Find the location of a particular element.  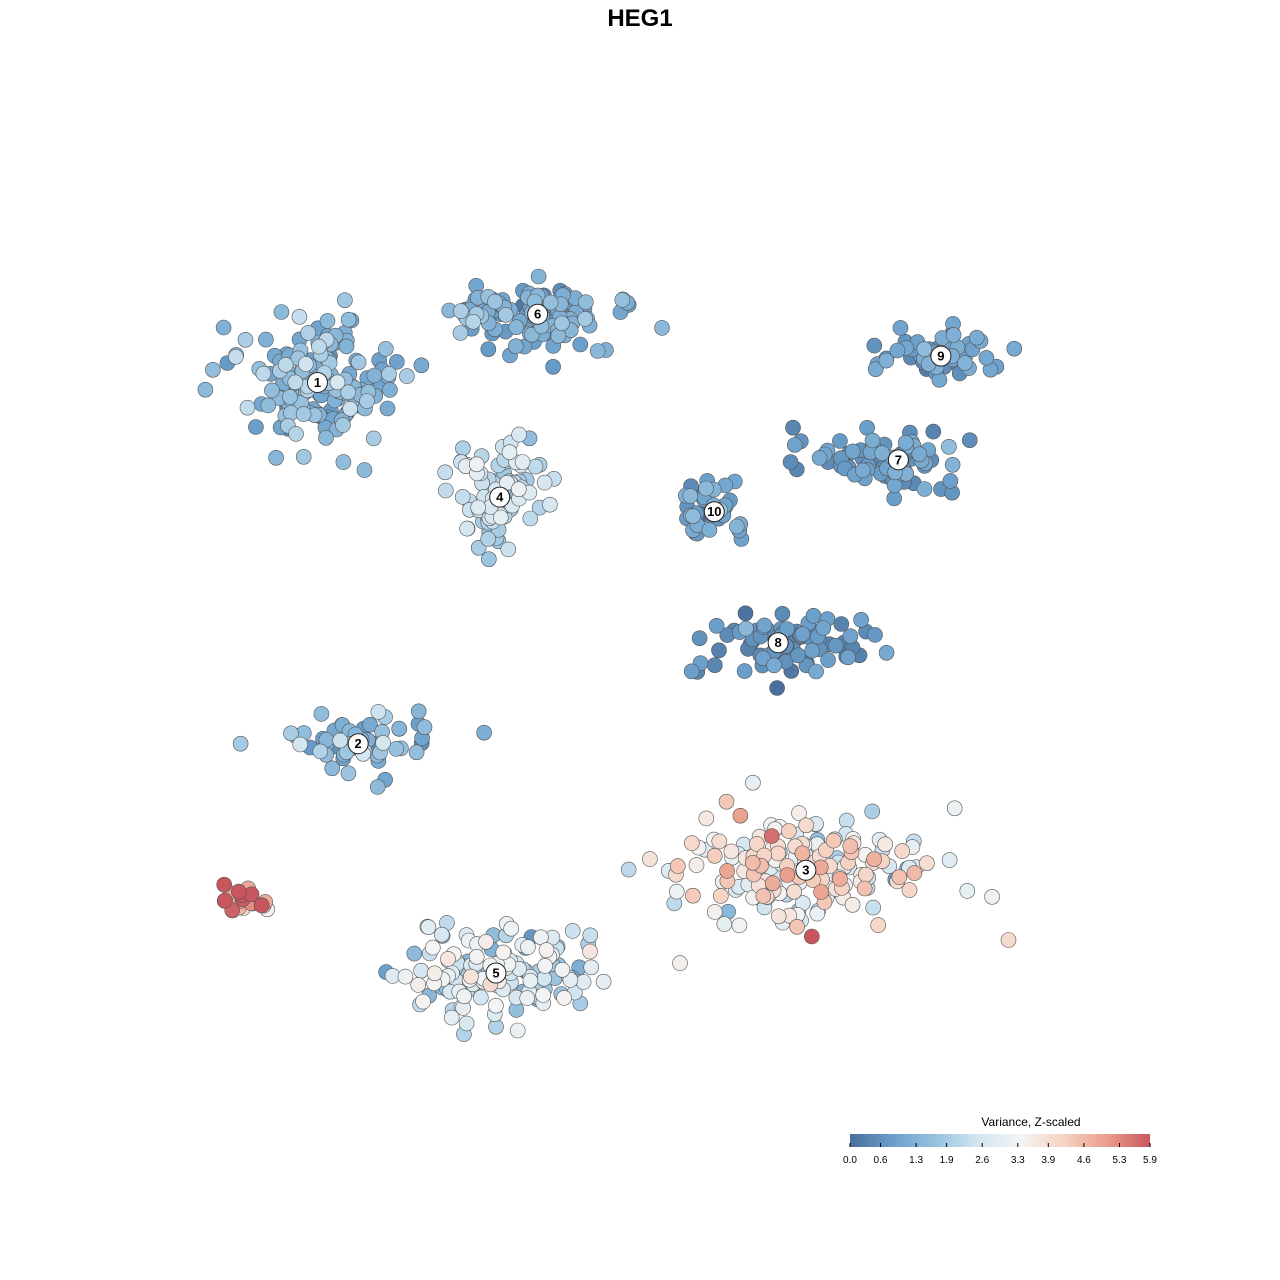

svg-text: 4 is located at coordinates (500, 497).